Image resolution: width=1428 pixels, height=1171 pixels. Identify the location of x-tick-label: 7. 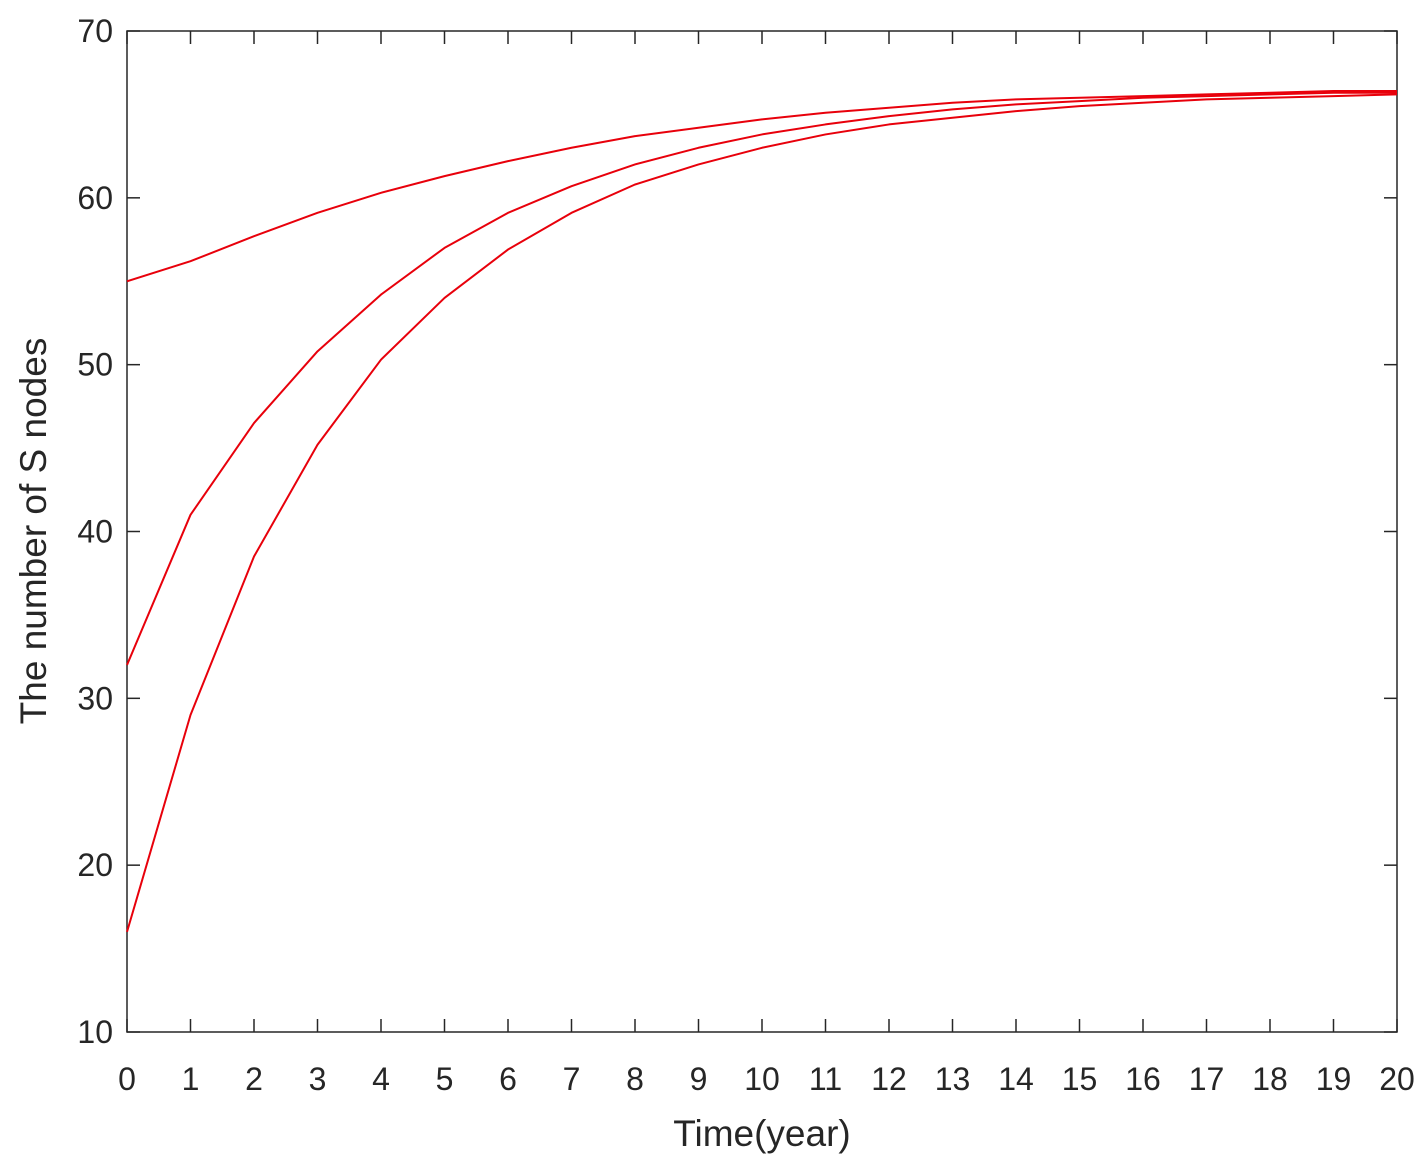
(572, 1079).